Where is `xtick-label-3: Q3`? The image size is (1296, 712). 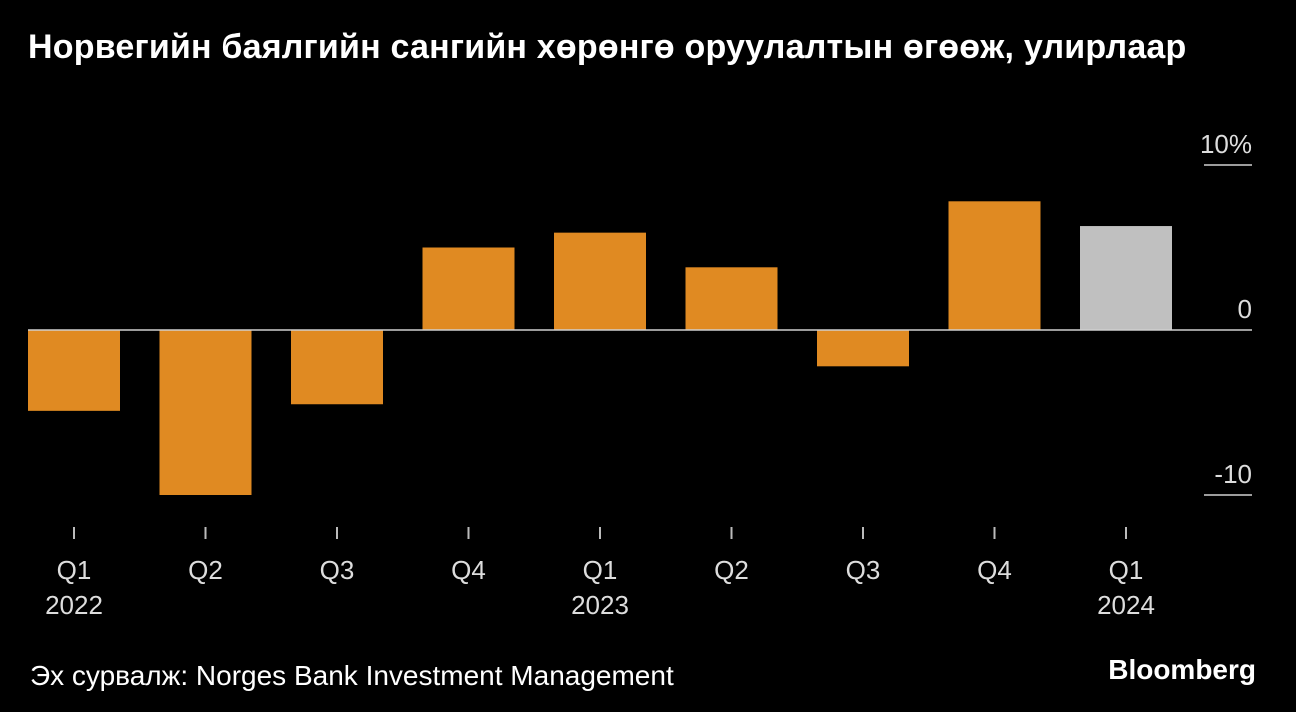 xtick-label-3: Q3 is located at coordinates (337, 570).